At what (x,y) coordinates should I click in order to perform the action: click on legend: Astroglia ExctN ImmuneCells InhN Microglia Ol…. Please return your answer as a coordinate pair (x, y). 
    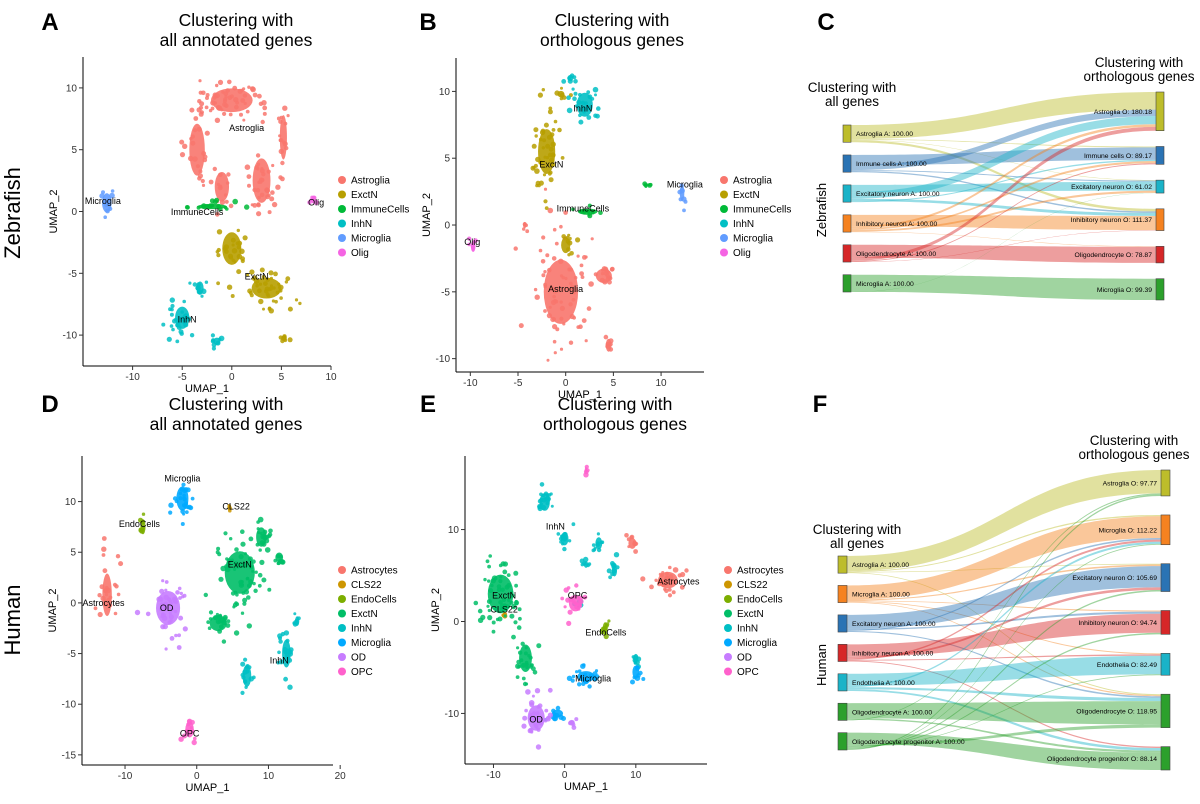
    Looking at the image, I should click on (755, 217).